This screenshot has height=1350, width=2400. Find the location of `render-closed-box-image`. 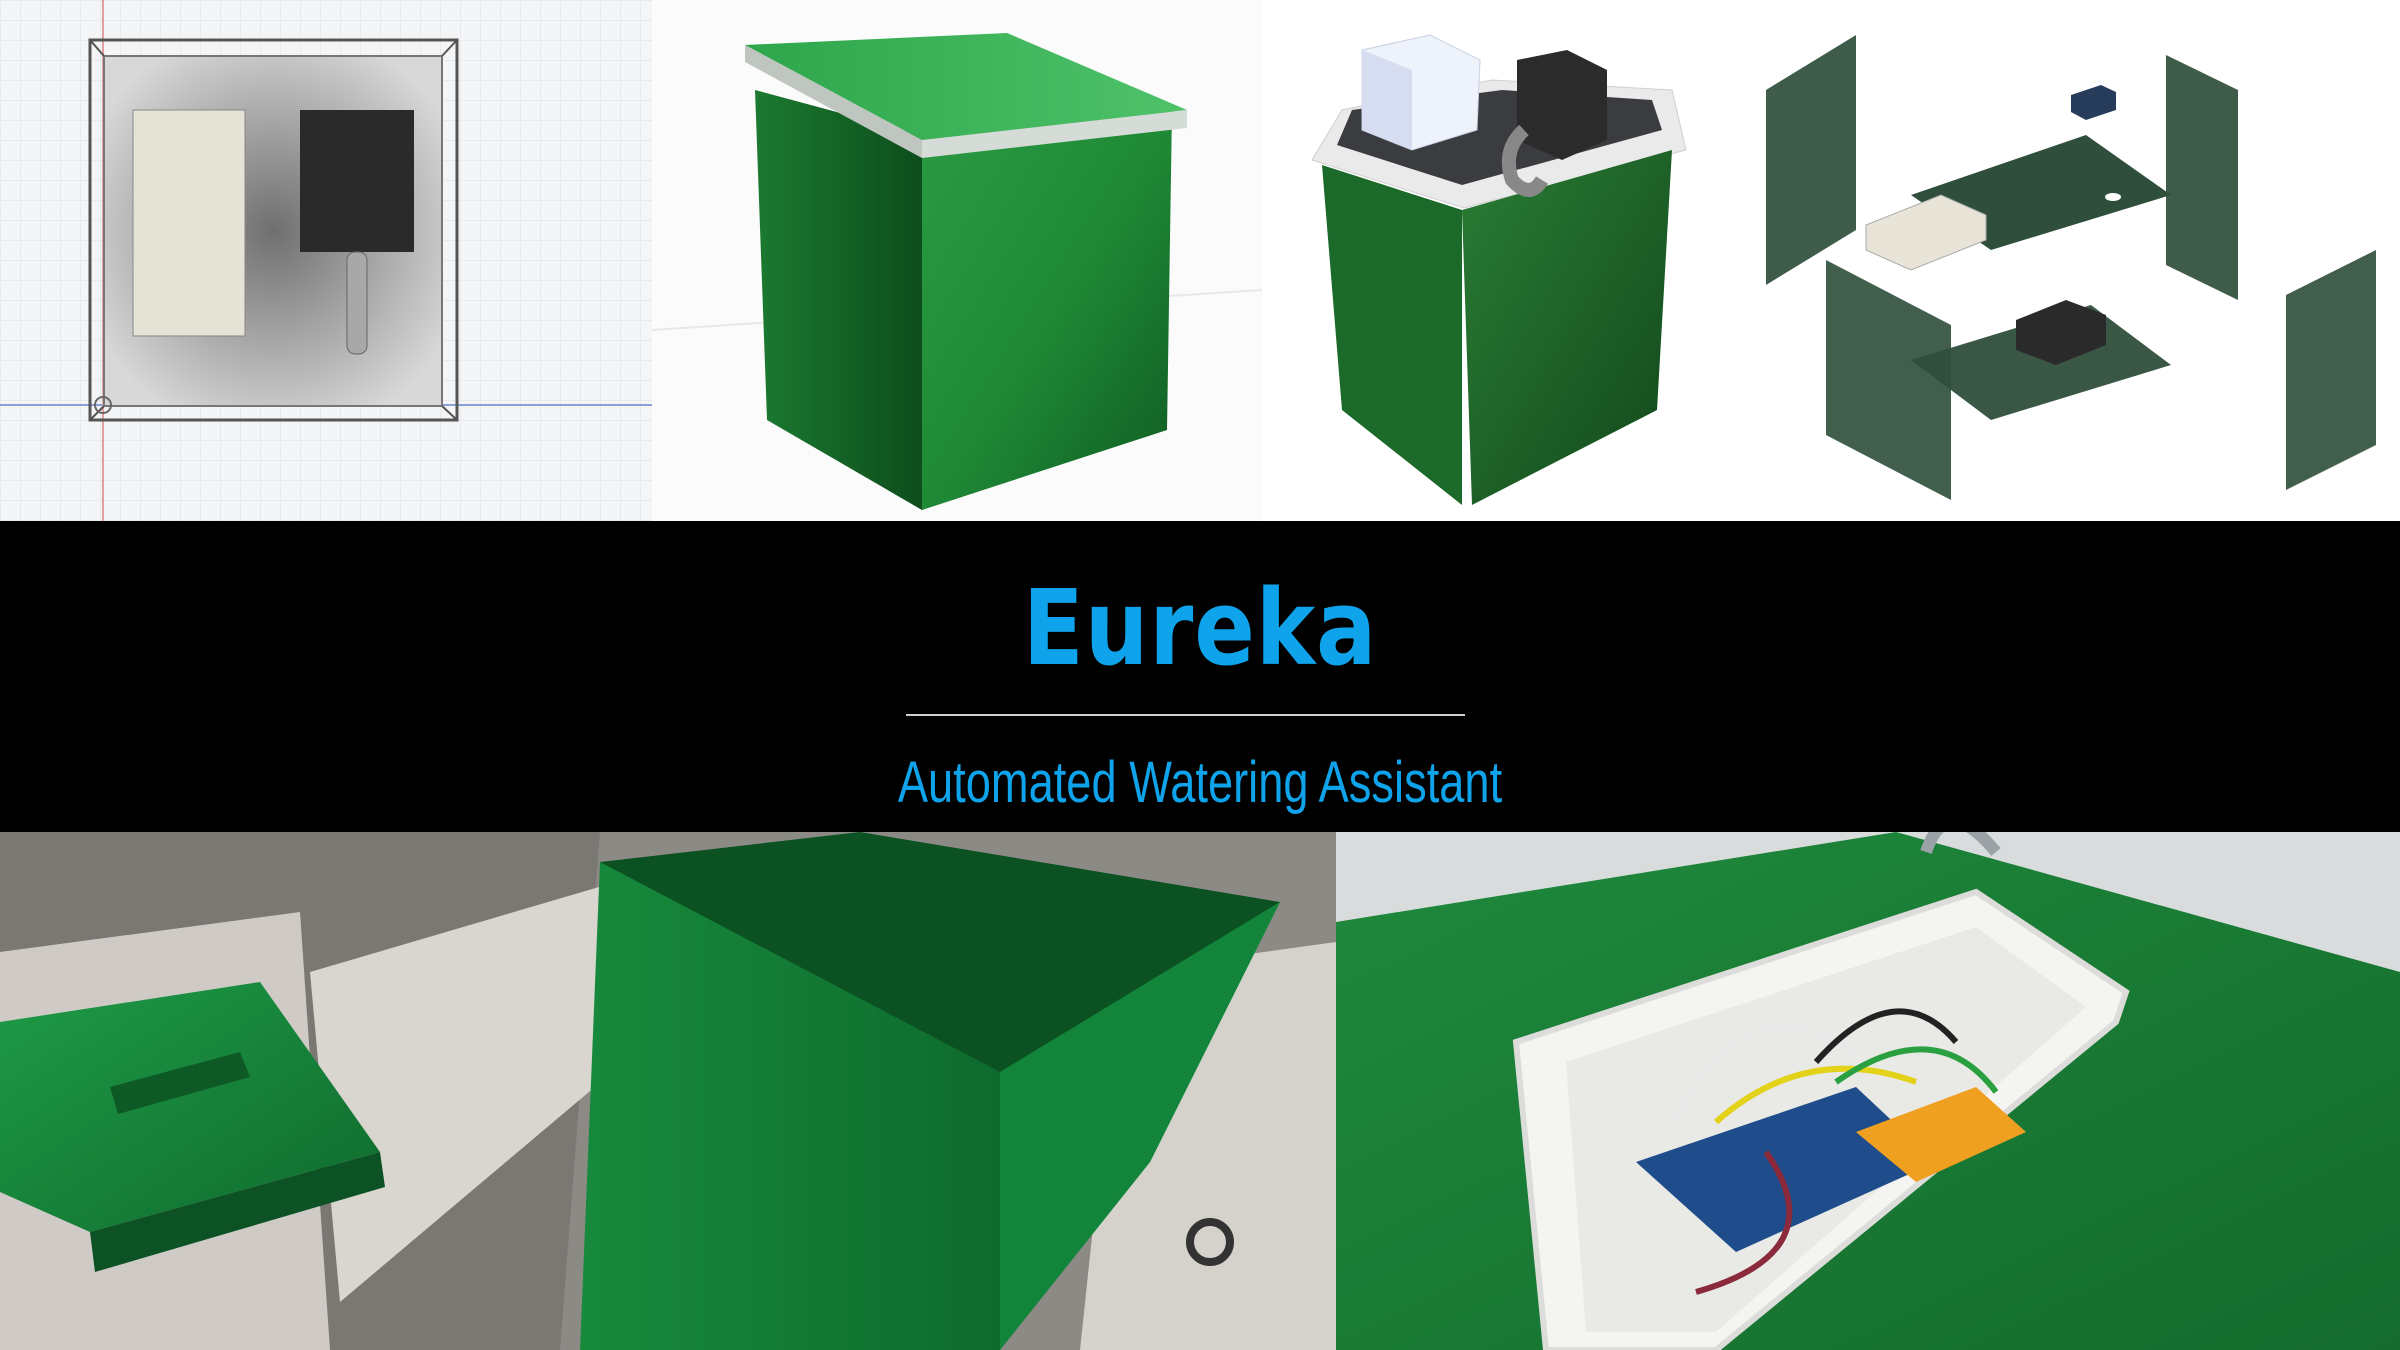

render-closed-box-image is located at coordinates (957, 260).